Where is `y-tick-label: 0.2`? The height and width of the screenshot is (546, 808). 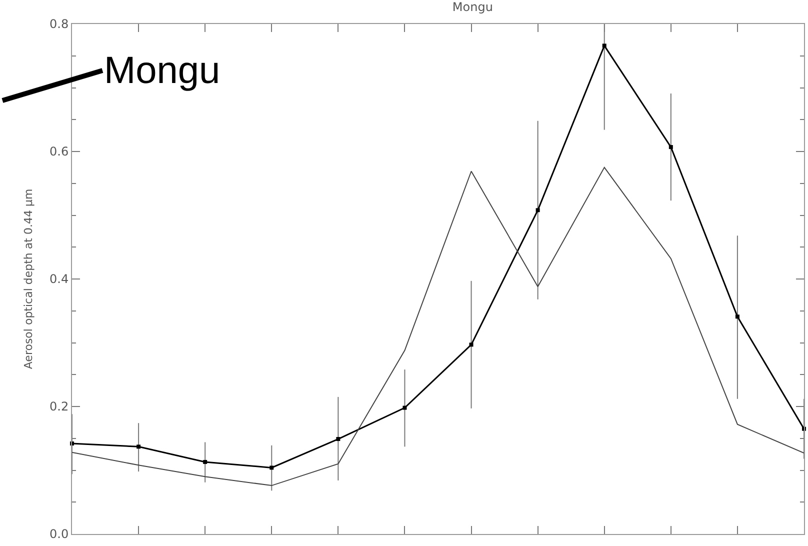
y-tick-label: 0.2 is located at coordinates (59, 407).